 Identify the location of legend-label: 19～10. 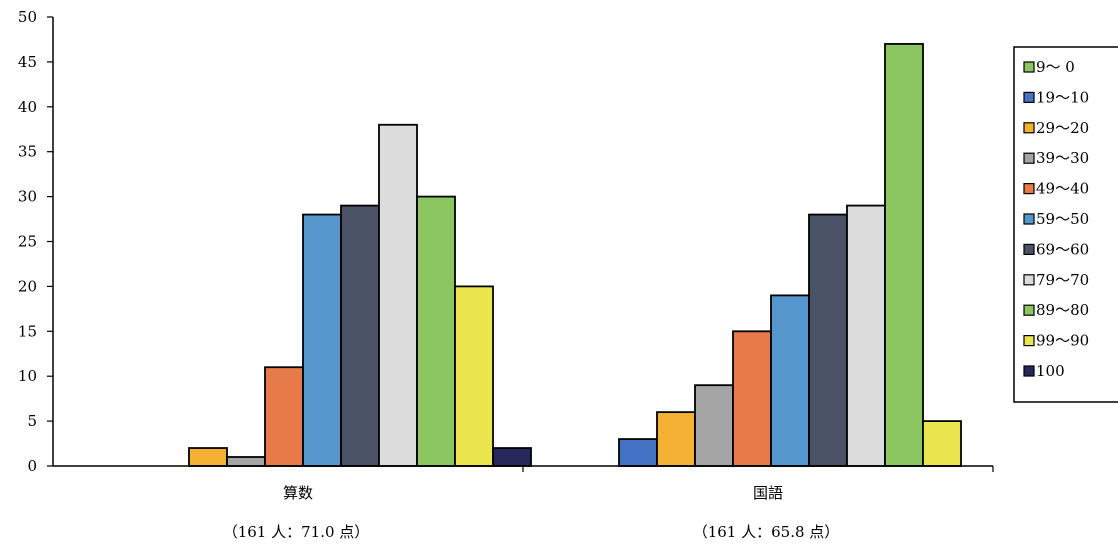
(1062, 97).